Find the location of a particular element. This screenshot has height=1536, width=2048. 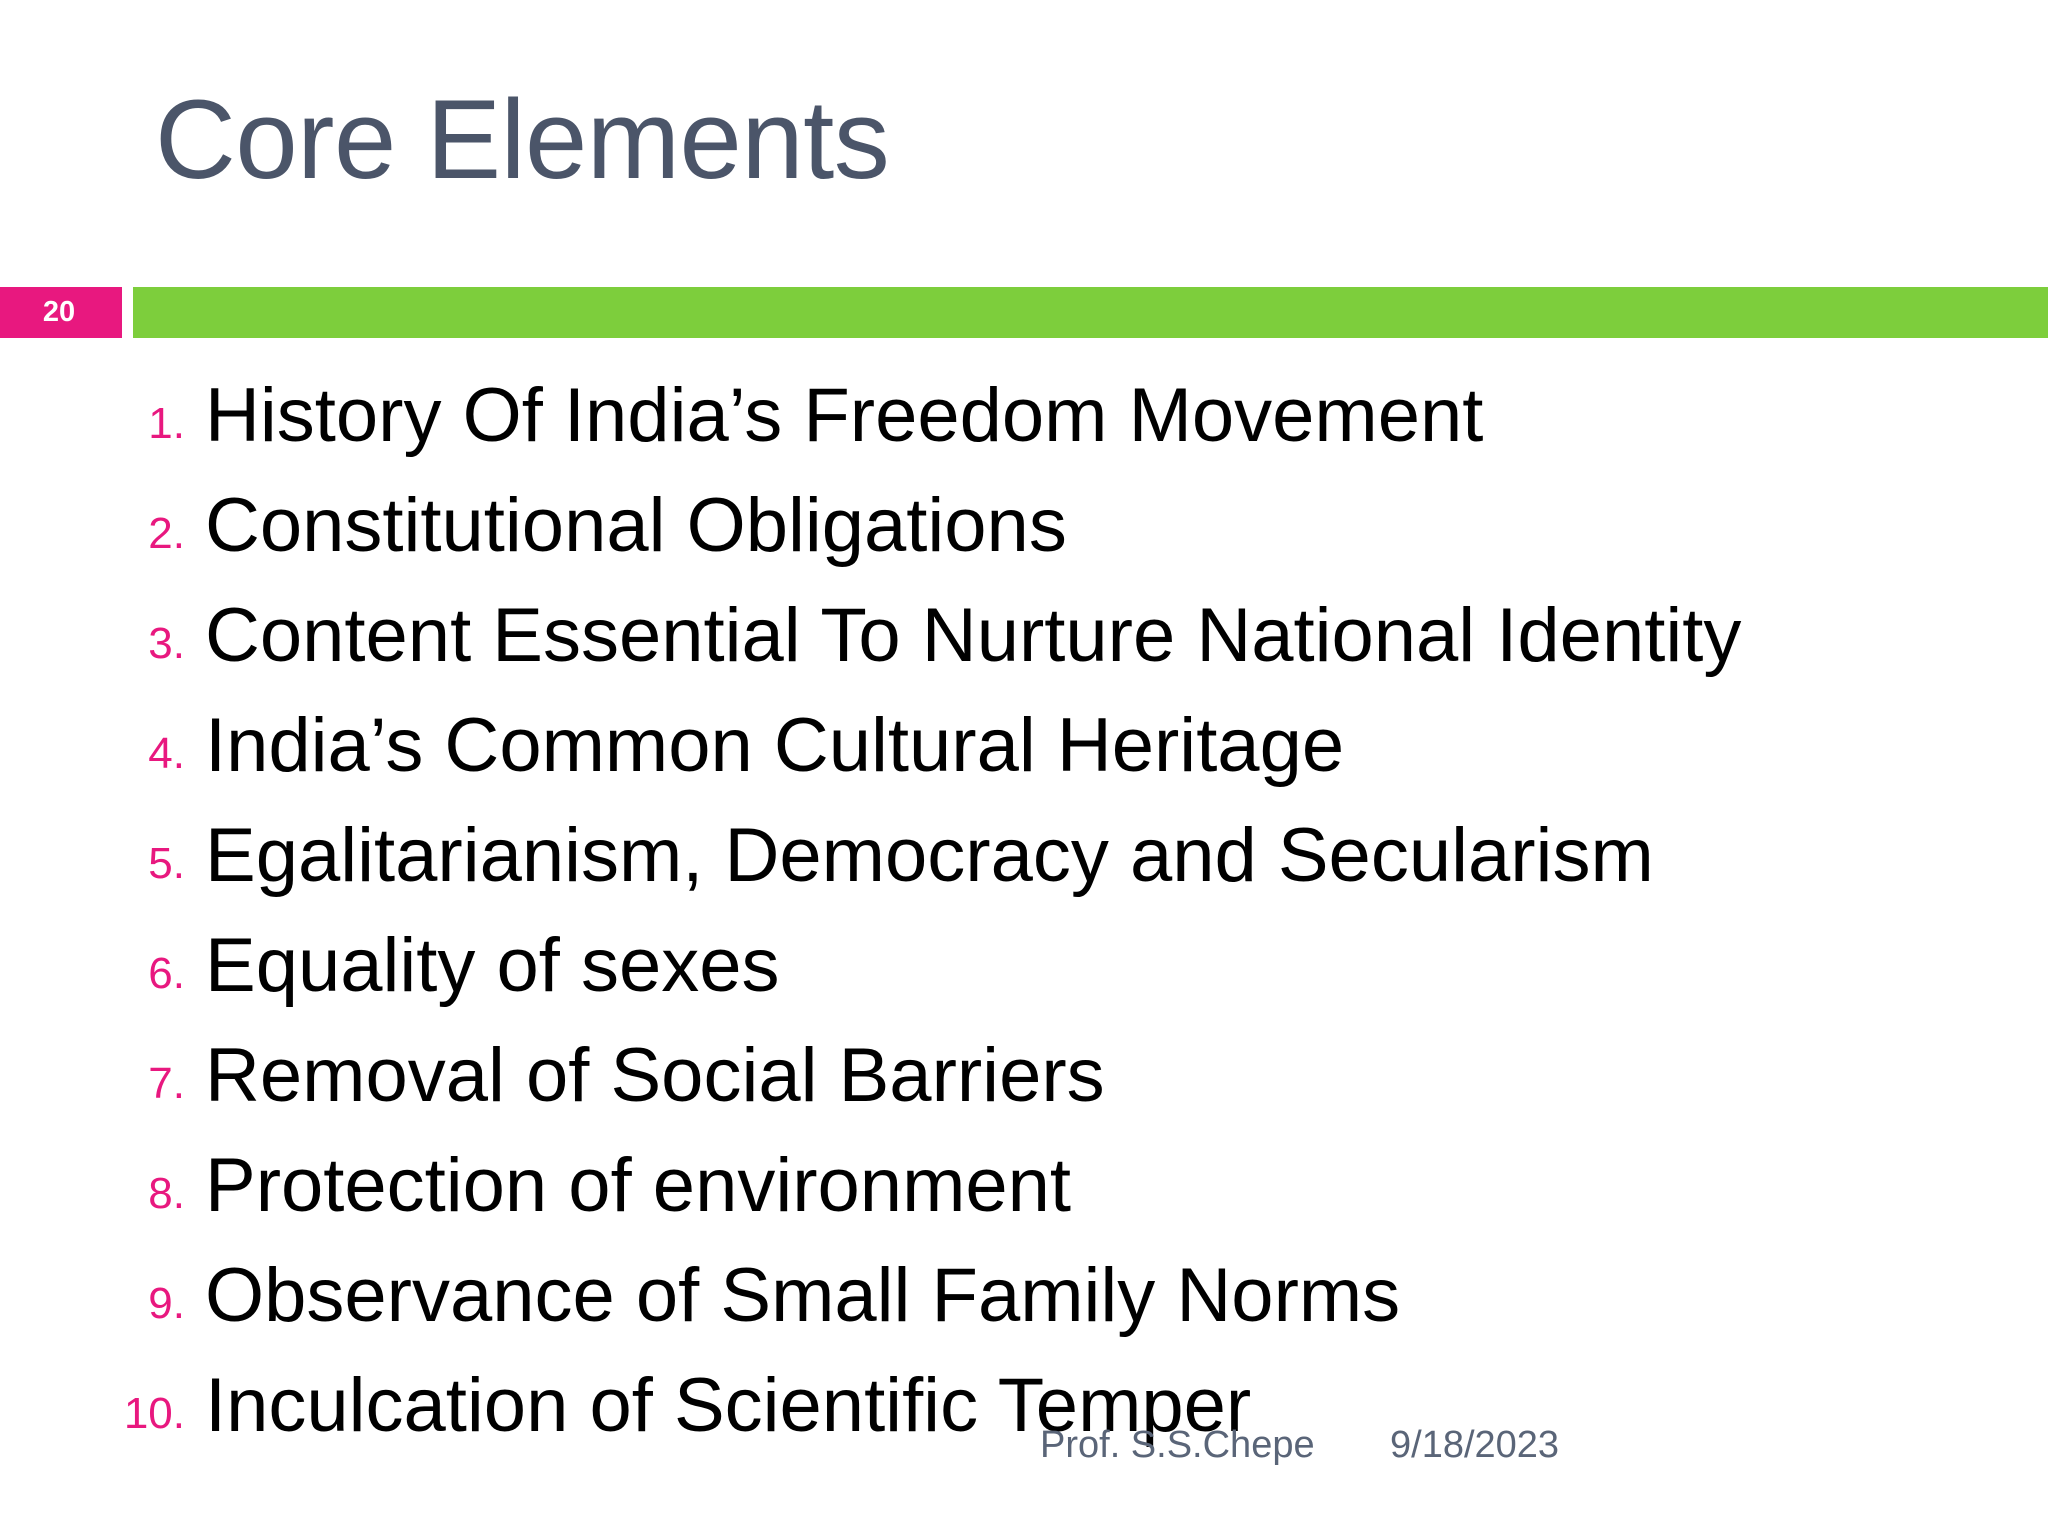

list-item-number: 2. is located at coordinates (166, 533).